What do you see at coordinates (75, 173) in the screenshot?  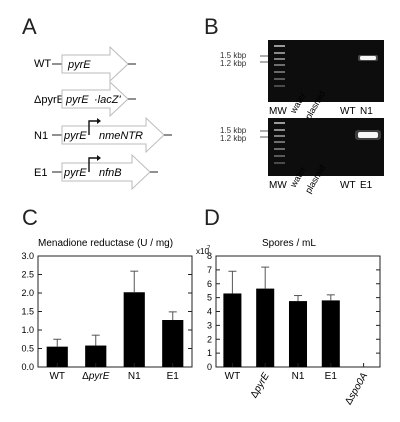 I see `gene-label-pyre-e1: pyrE` at bounding box center [75, 173].